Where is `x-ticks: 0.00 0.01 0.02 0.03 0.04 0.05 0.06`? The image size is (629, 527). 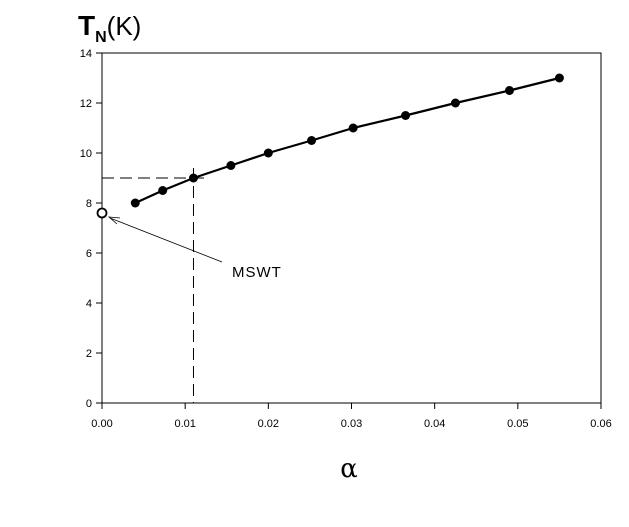 x-ticks: 0.00 0.01 0.02 0.03 0.04 0.05 0.06 is located at coordinates (351, 416).